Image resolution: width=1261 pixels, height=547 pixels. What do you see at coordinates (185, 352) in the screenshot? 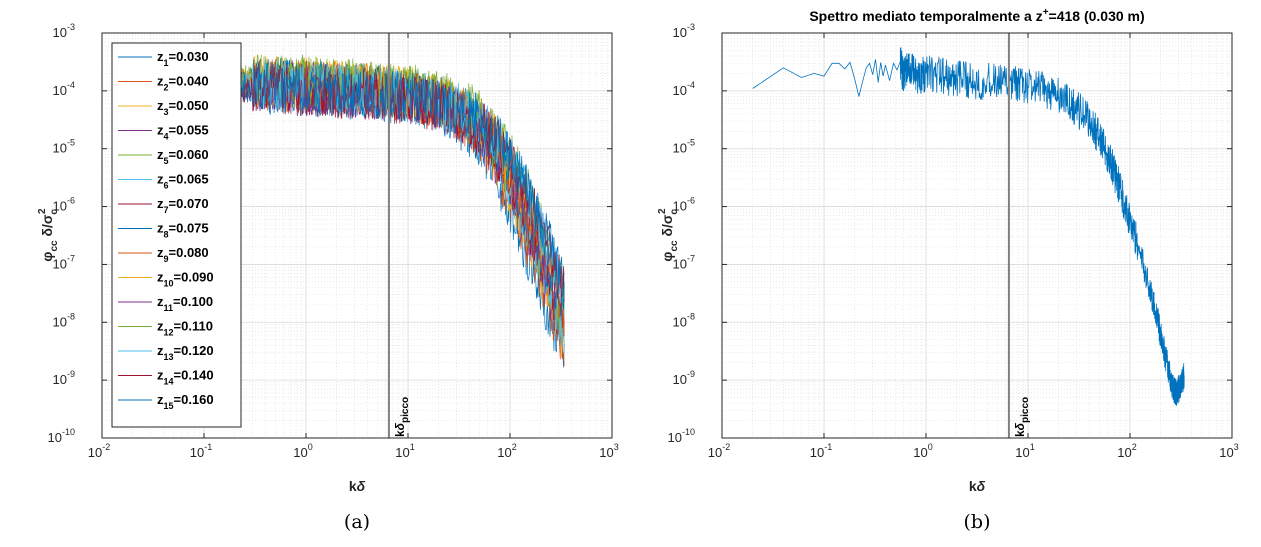
I see `legend-entry: z13=0.120` at bounding box center [185, 352].